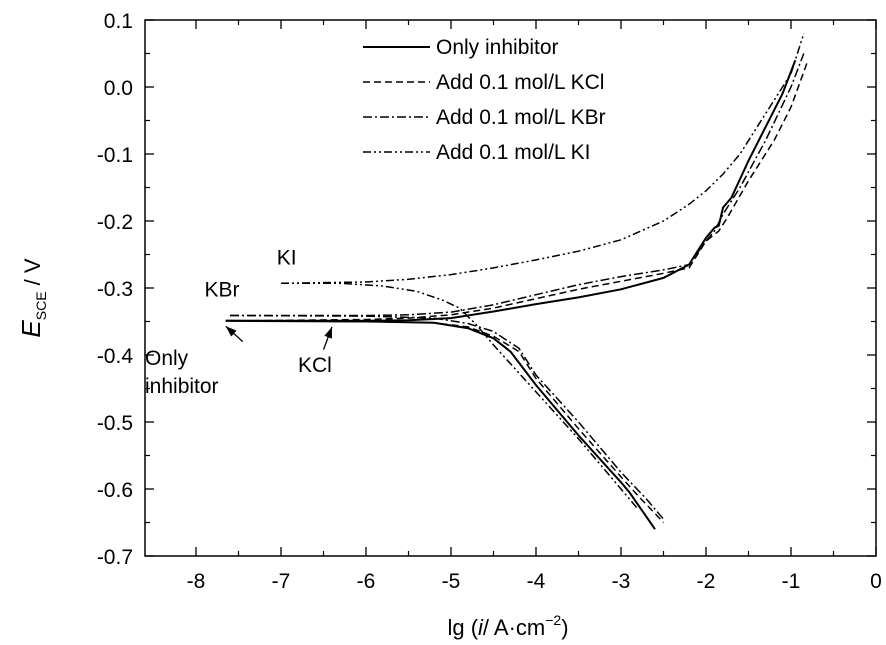  I want to click on y-tick-label: -0.2, so click(115, 222).